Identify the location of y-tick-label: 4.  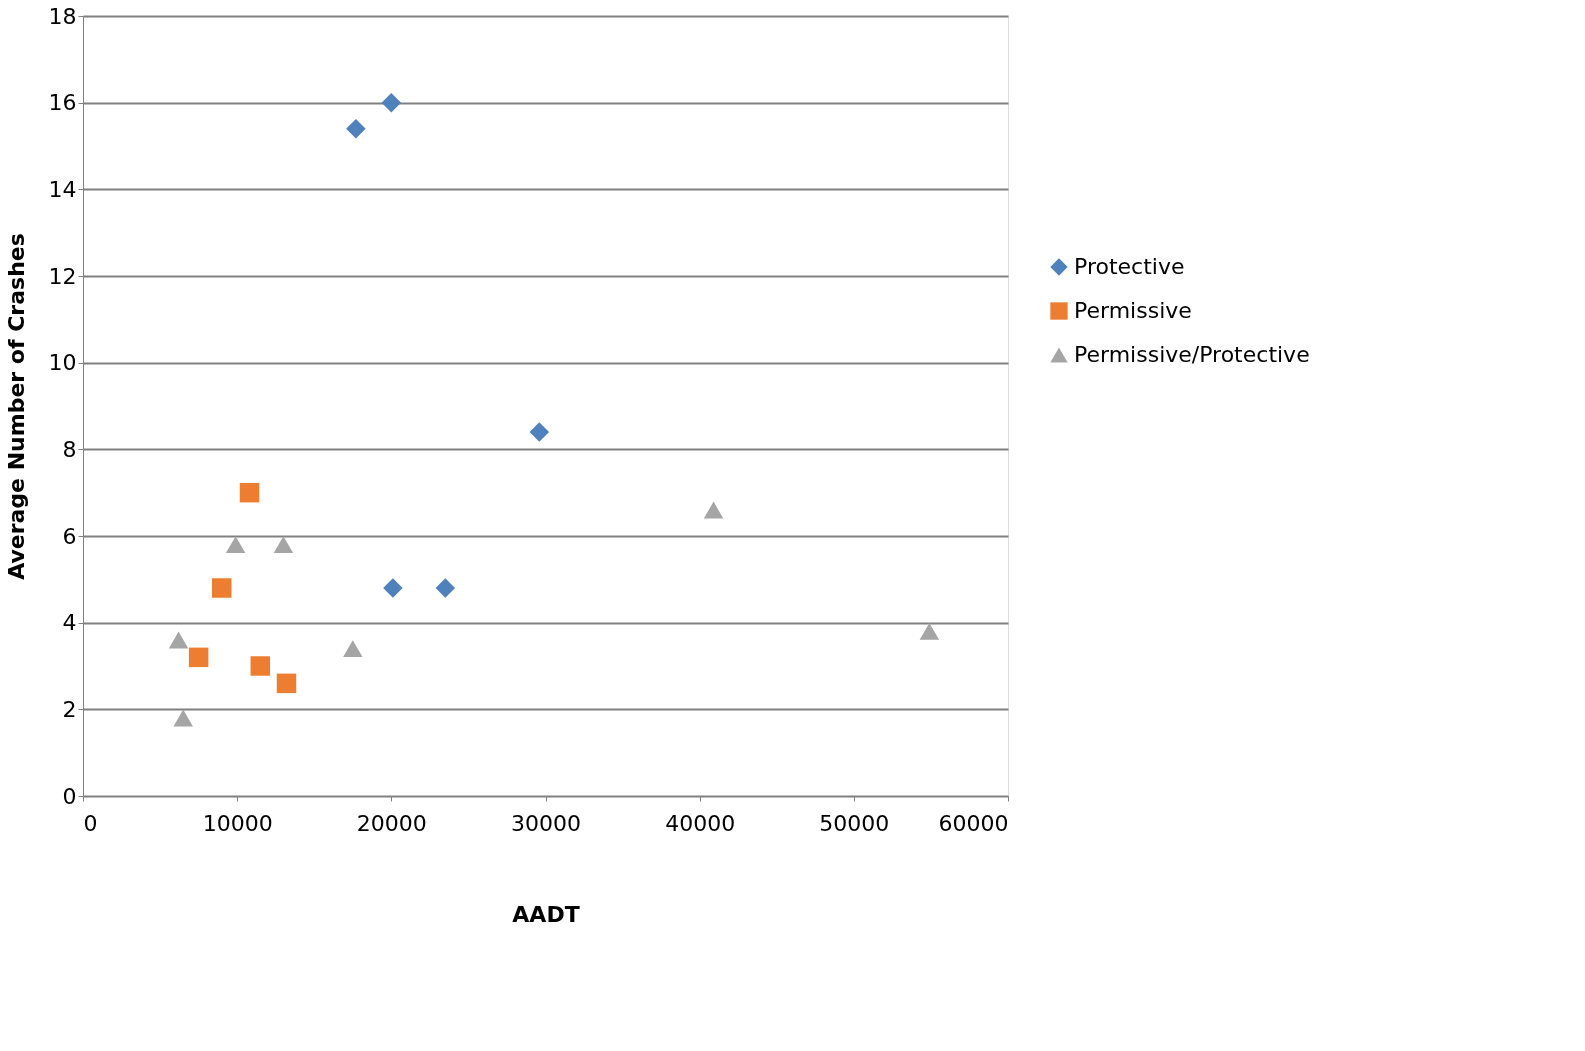
(69, 623).